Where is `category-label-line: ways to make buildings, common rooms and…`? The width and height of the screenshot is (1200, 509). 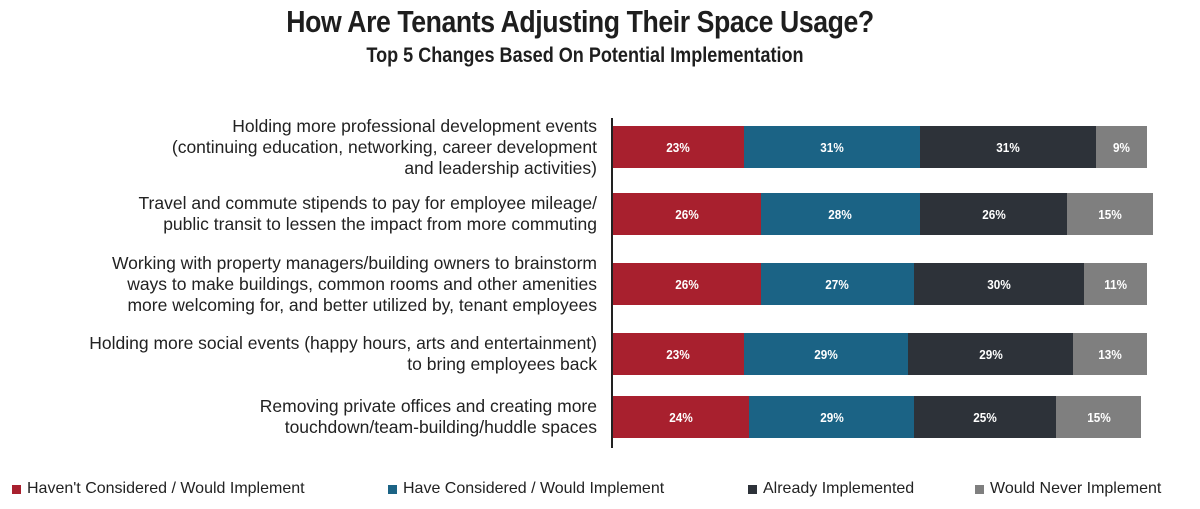 category-label-line: ways to make buildings, common rooms and… is located at coordinates (362, 283).